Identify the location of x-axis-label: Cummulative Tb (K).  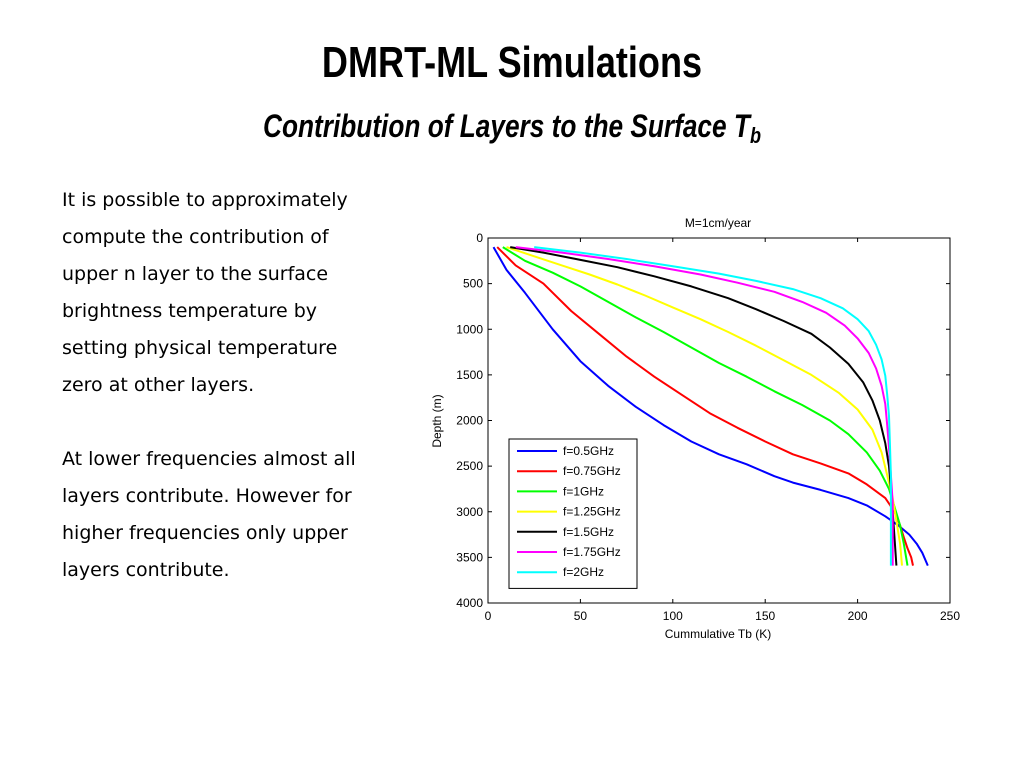
(718, 634).